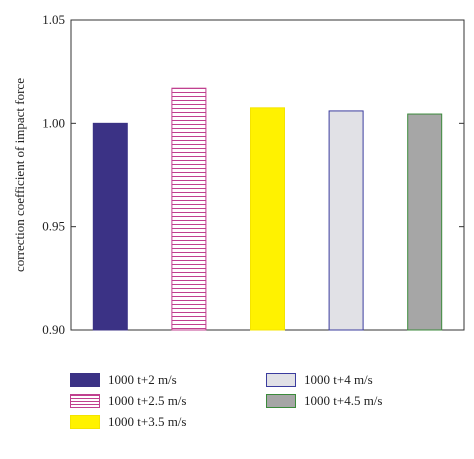  Describe the element at coordinates (147, 421) in the screenshot. I see `legend-label: 1000 t+3.5 m/s` at that location.